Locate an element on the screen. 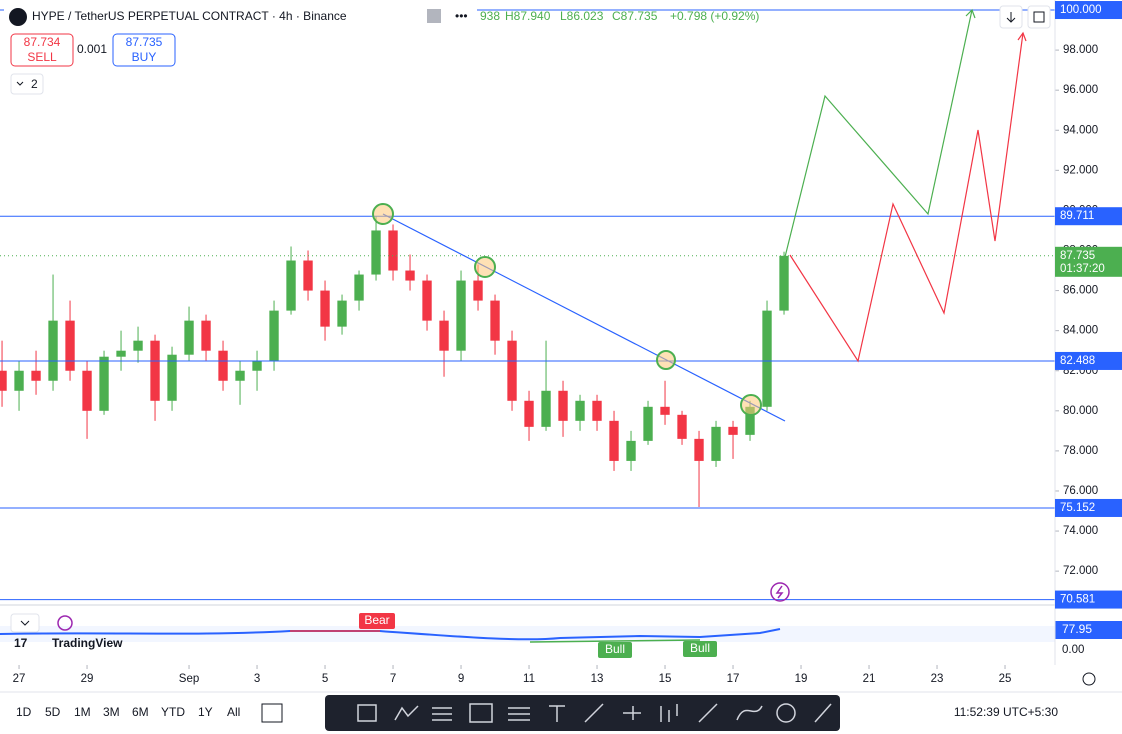 Image resolution: width=1122 pixels, height=734 pixels. bear-tag is located at coordinates (377, 621).